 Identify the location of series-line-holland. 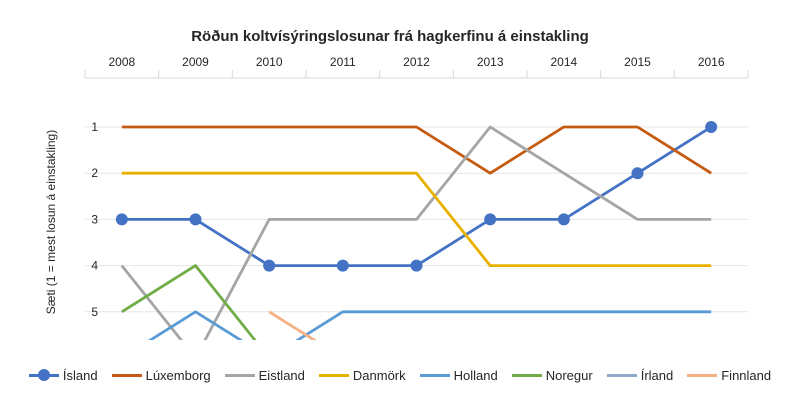
(429, 325).